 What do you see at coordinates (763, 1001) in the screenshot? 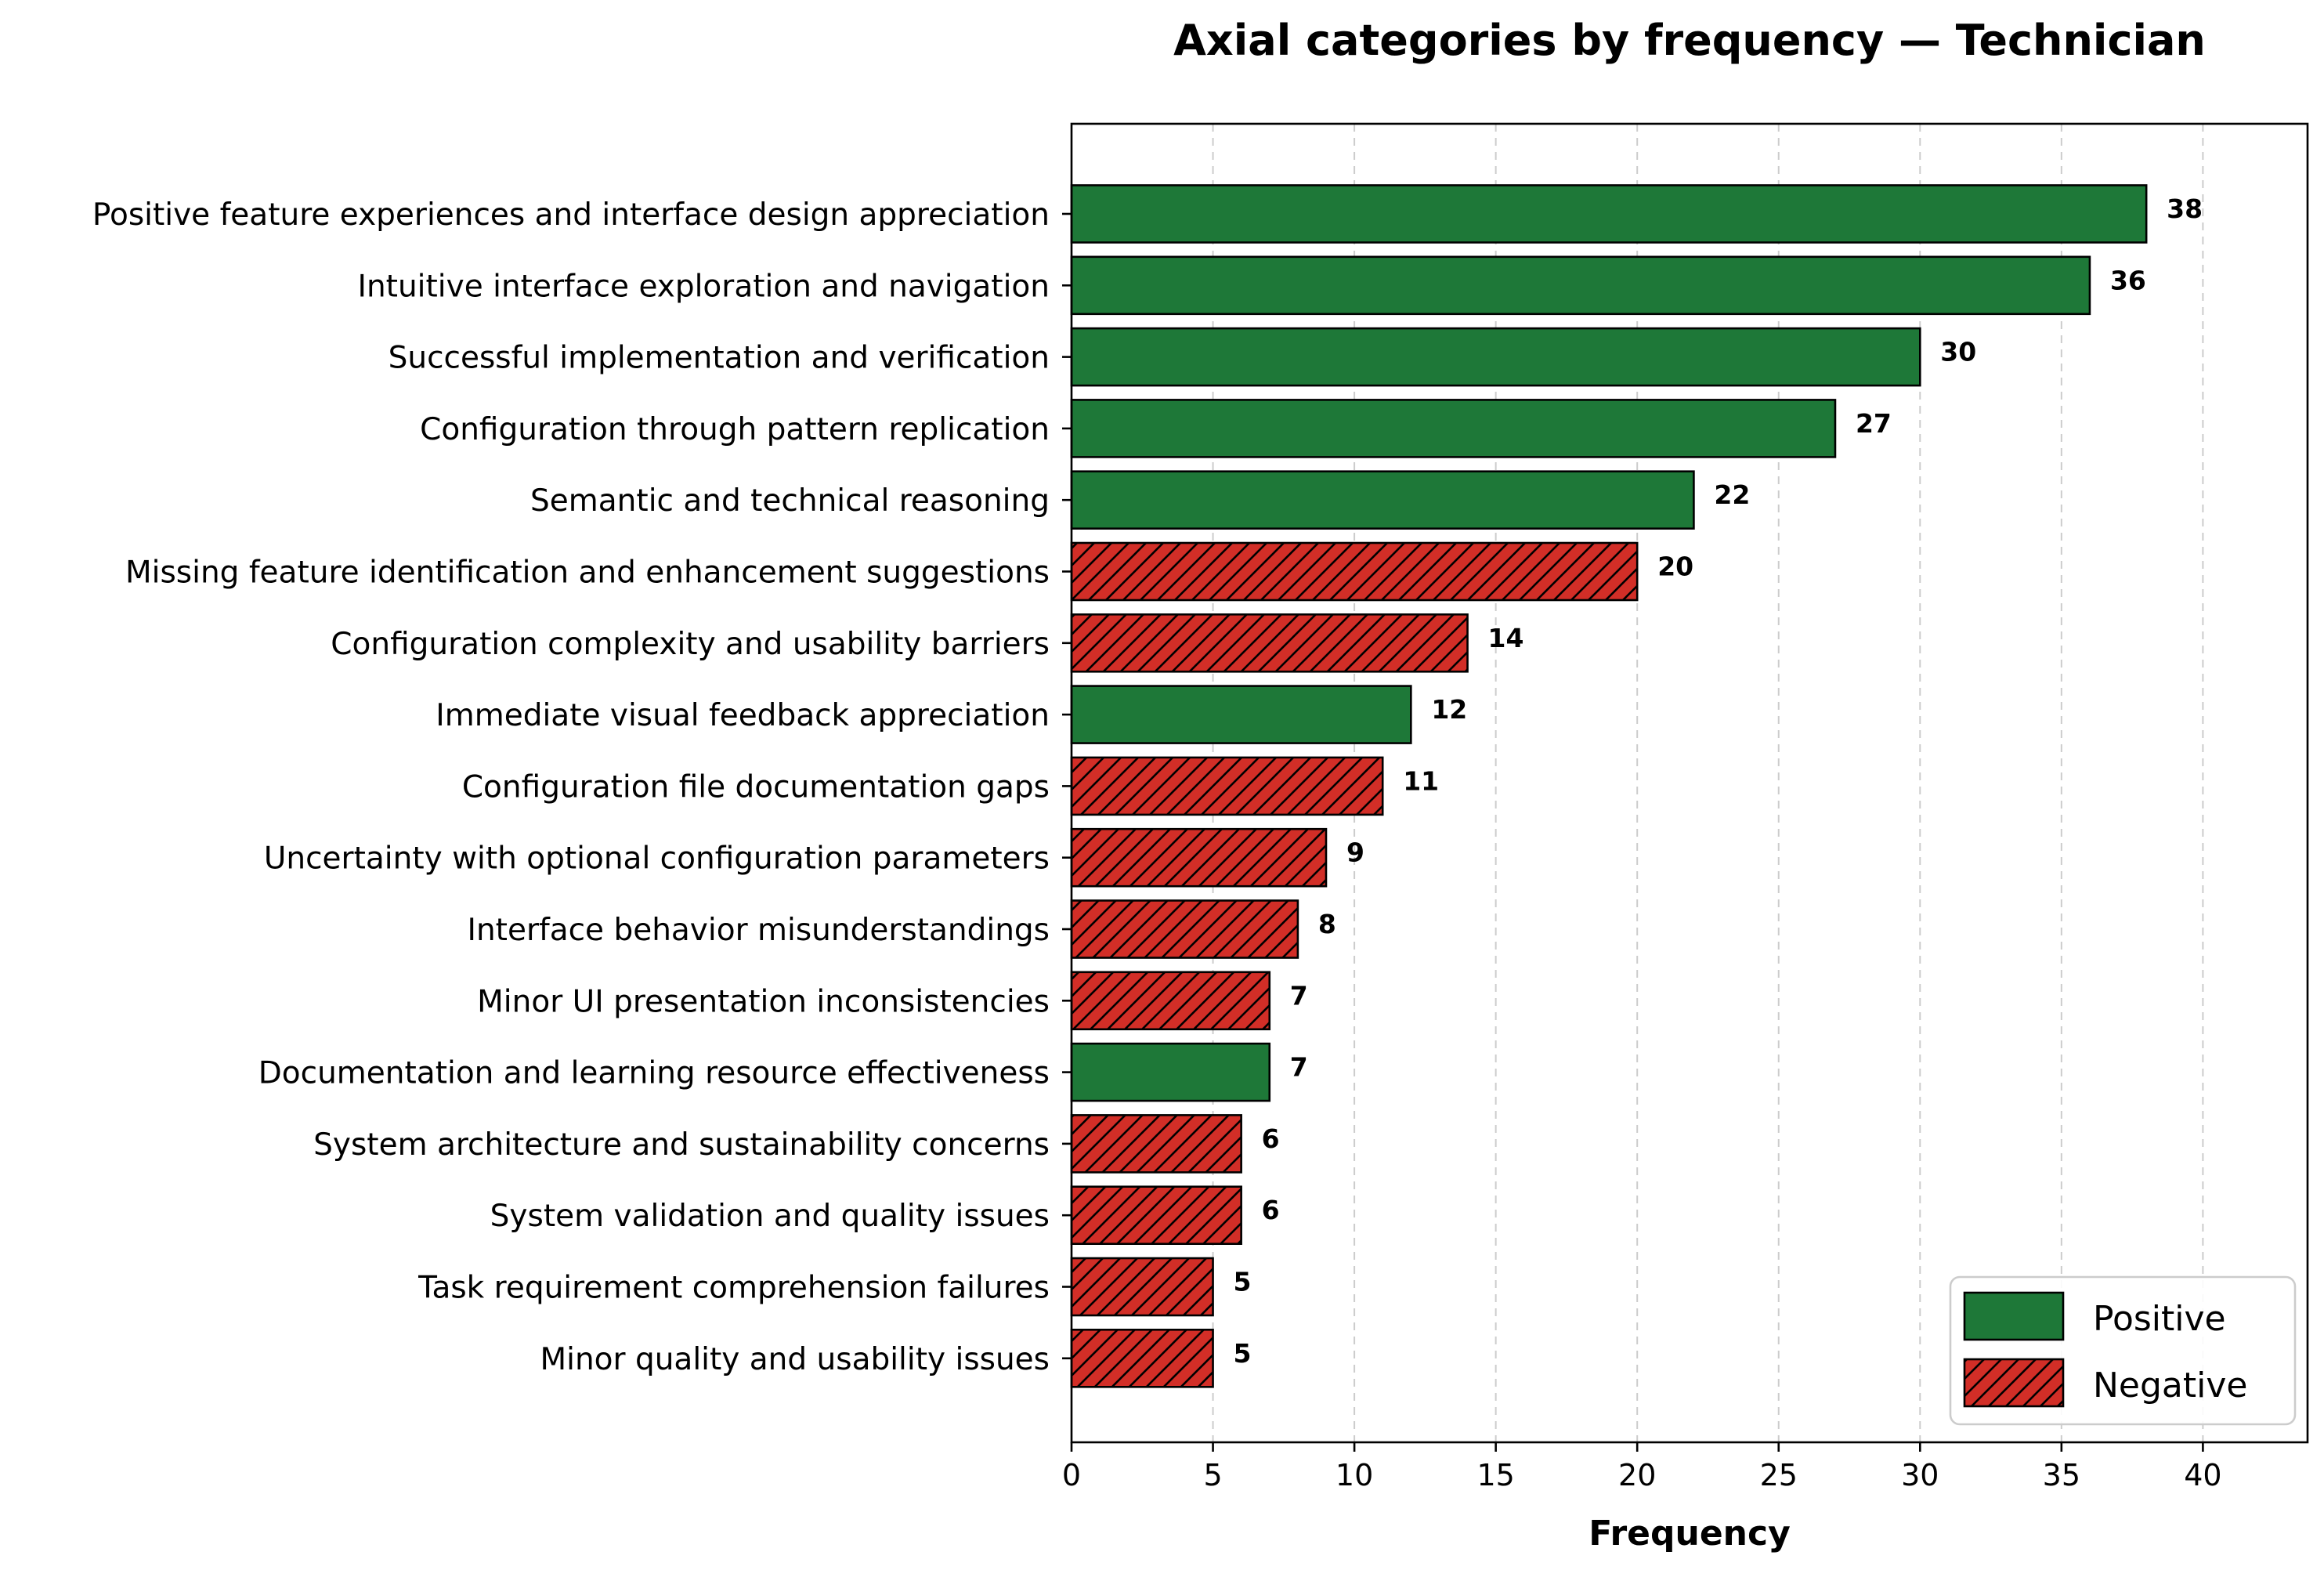
I see `category-label: Minor UI presentation inconsistencies` at bounding box center [763, 1001].